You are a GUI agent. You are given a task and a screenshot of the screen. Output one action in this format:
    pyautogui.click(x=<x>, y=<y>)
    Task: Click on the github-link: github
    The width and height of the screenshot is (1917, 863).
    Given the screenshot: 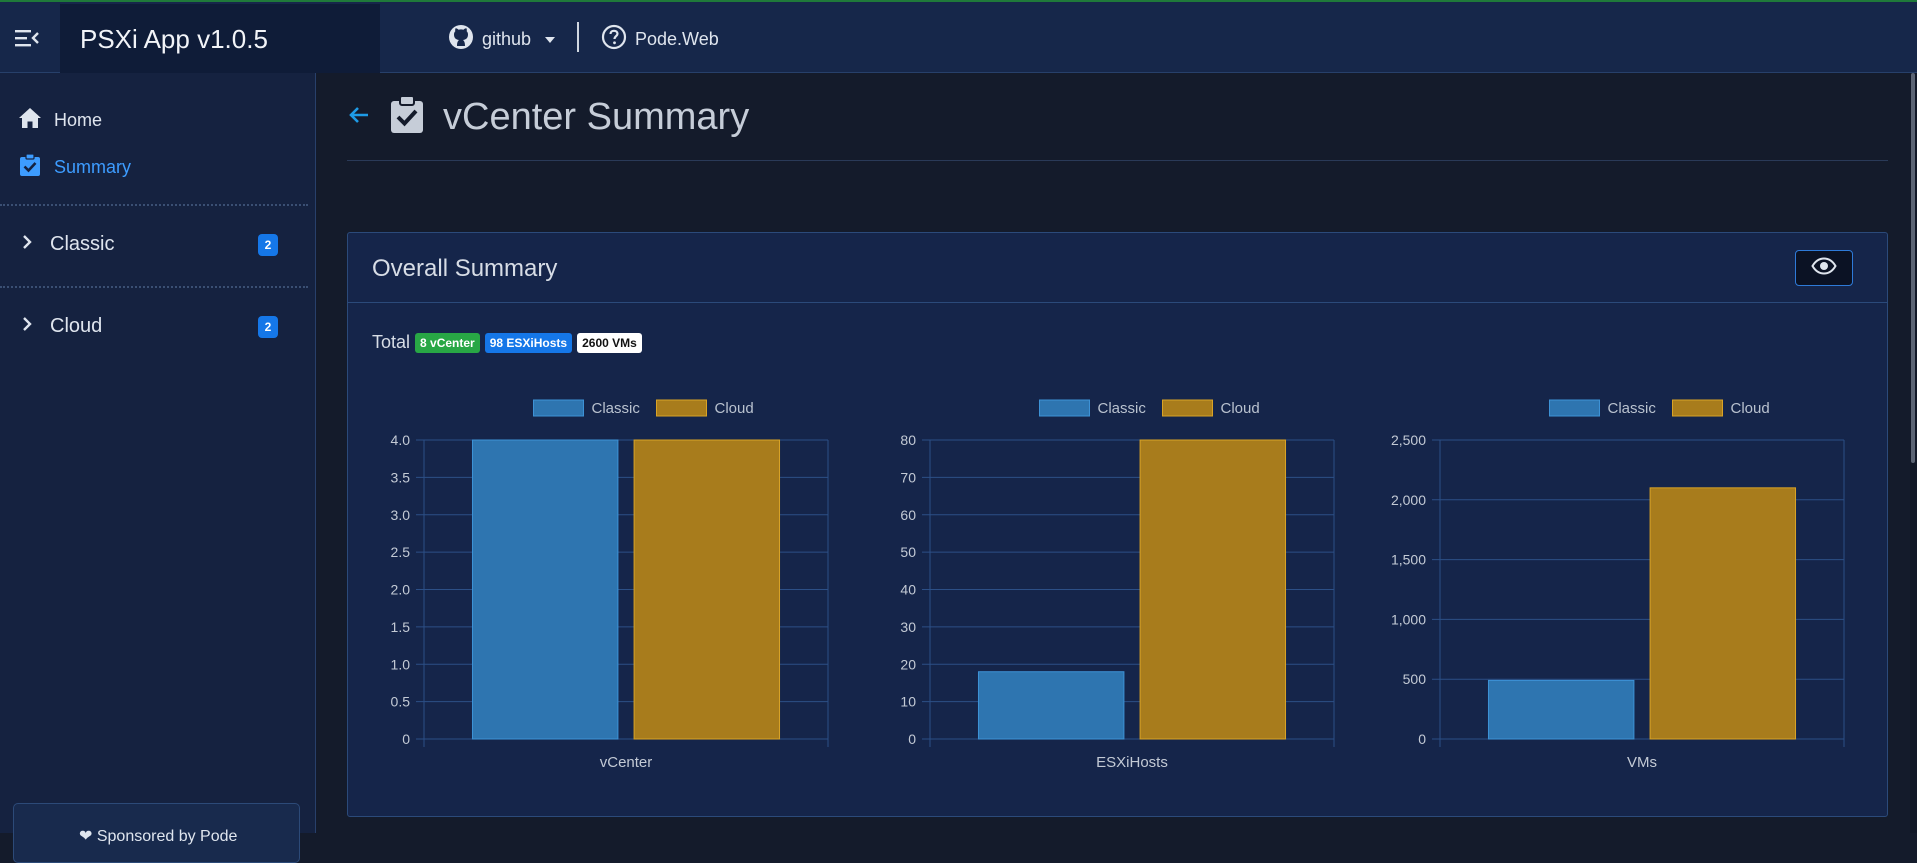 What is the action you would take?
    pyautogui.click(x=502, y=39)
    